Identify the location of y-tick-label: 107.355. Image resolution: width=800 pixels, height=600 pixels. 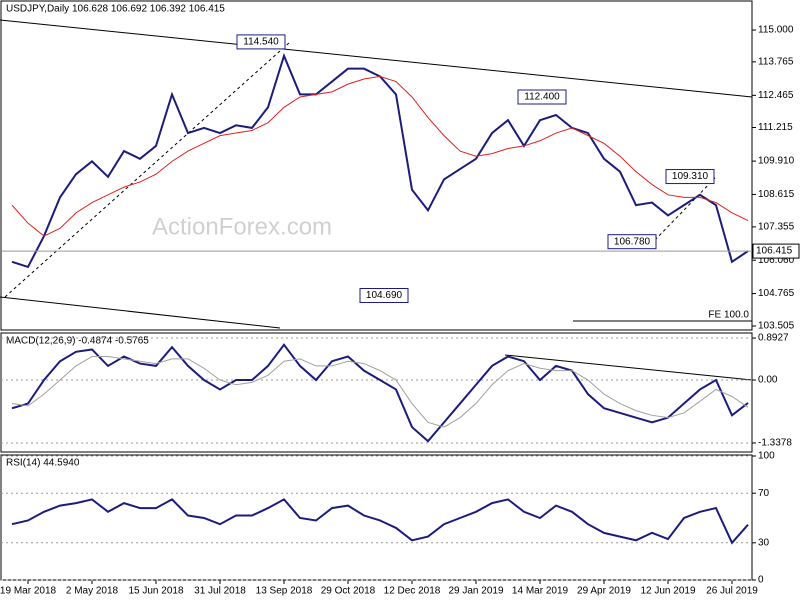
(776, 227).